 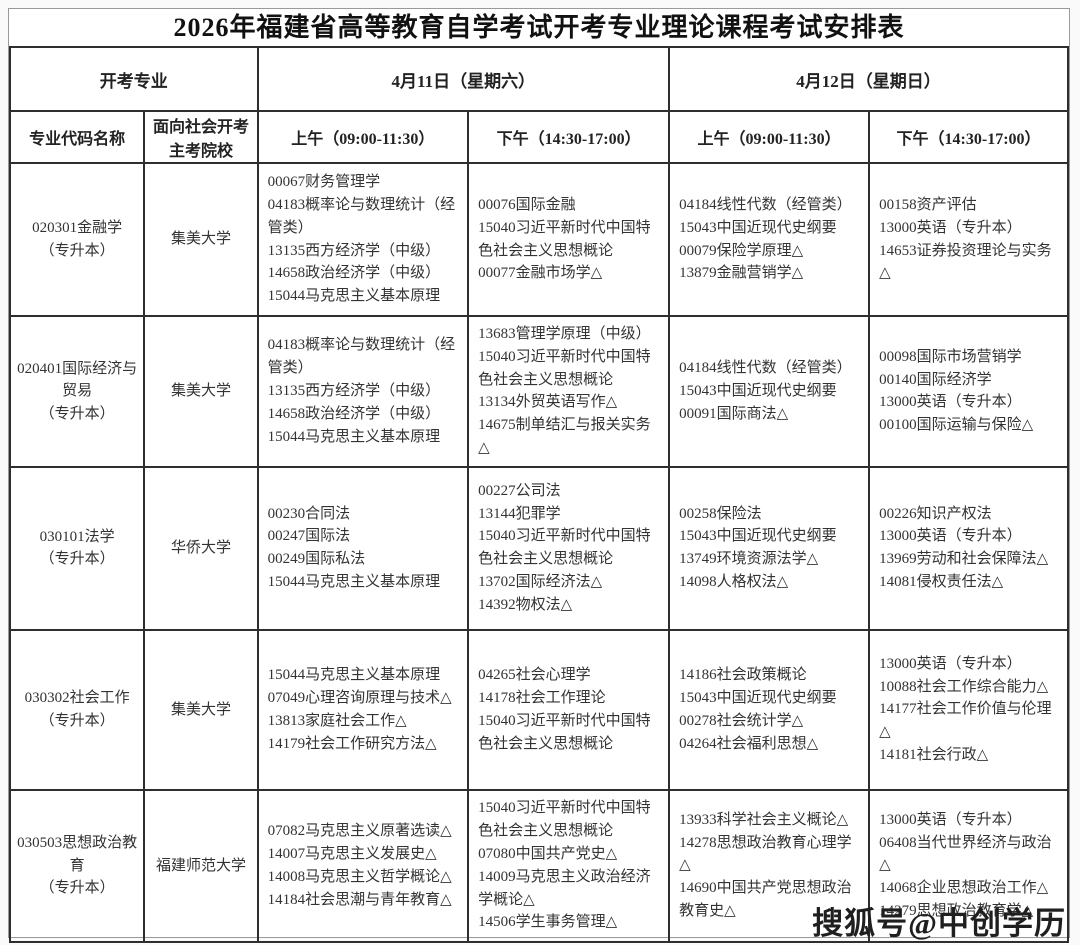 I want to click on header-day2-pm: 下午（14:30-17:00）, so click(x=968, y=137).